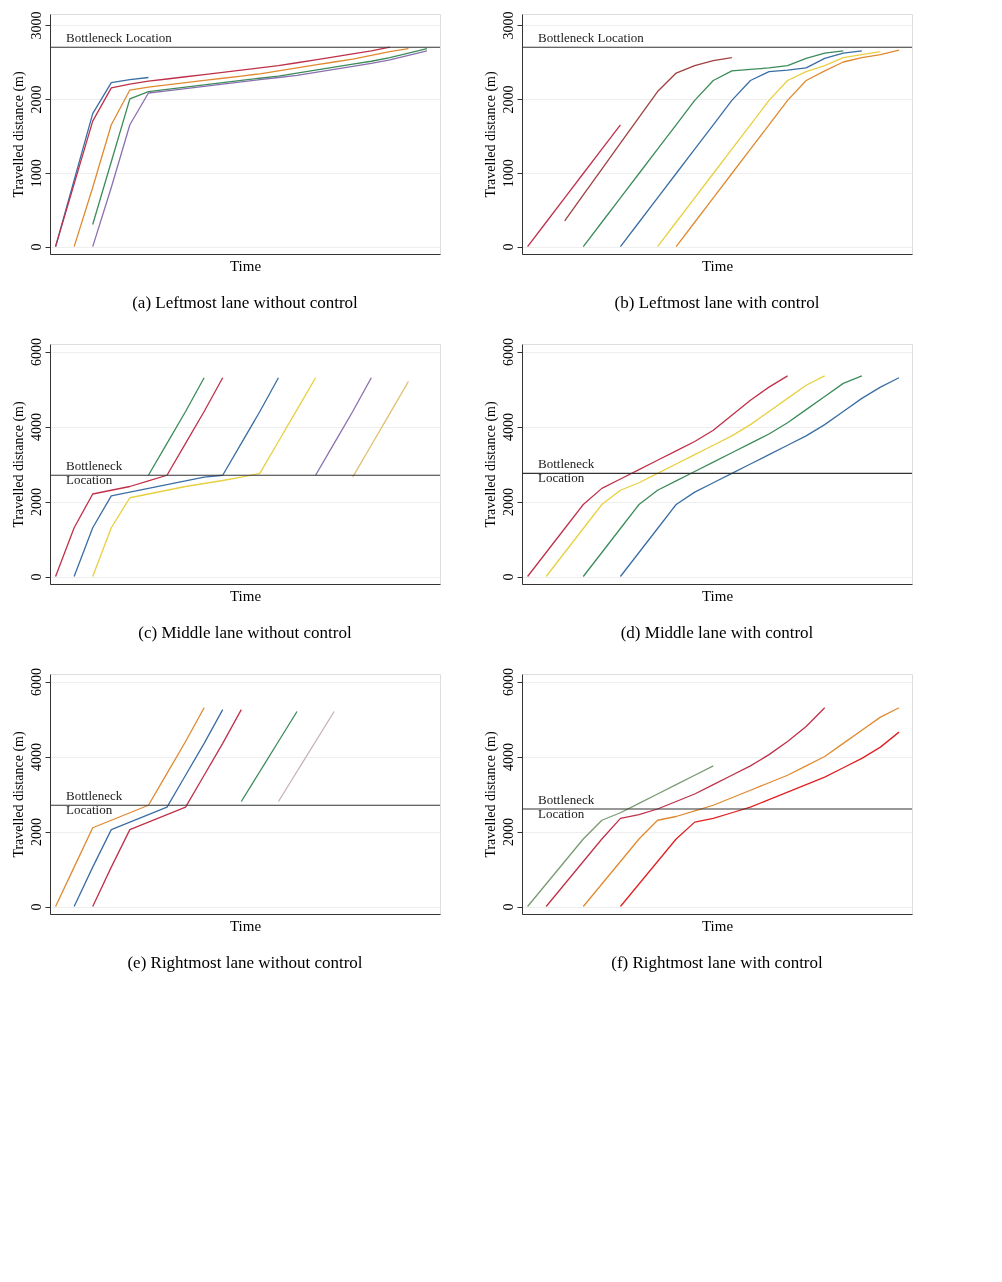 The width and height of the screenshot is (1002, 1282). What do you see at coordinates (717, 962) in the screenshot?
I see `text: (f) Rightmost lane with control` at bounding box center [717, 962].